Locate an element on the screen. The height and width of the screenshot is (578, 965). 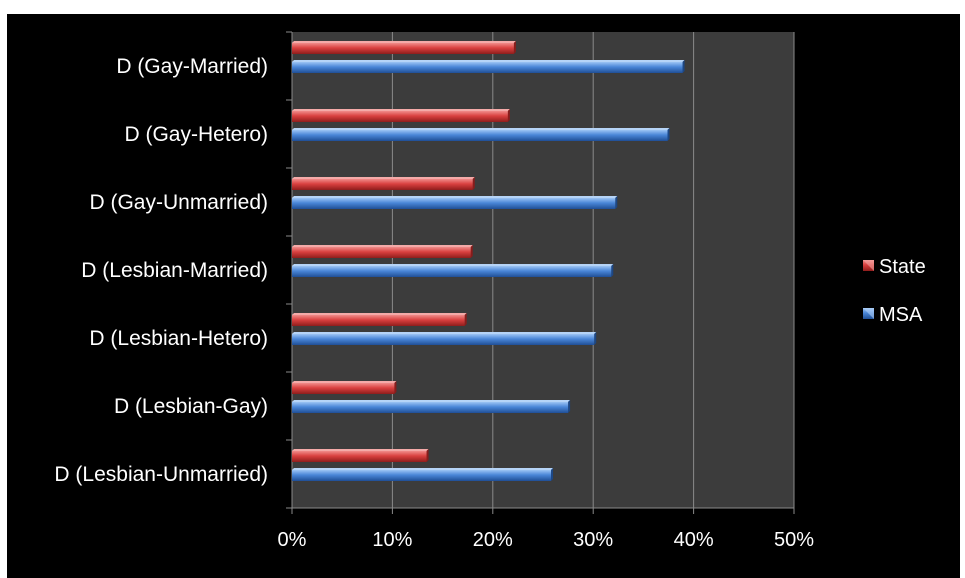
x-tick-labels: 0% 10% 20% 30% 40% 50% is located at coordinates (546, 540).